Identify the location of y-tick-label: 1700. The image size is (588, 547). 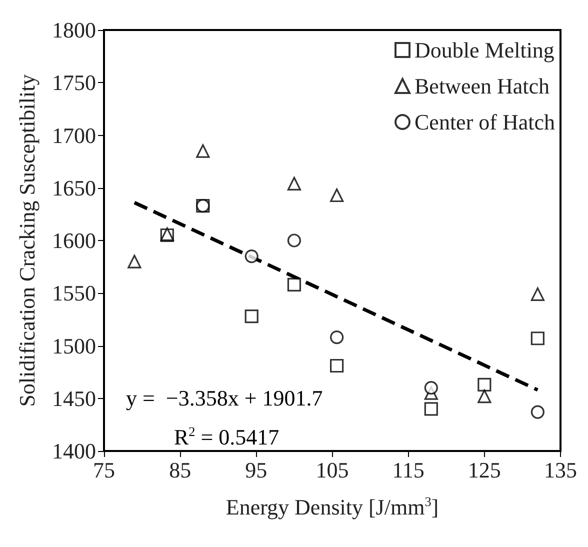
(74, 135).